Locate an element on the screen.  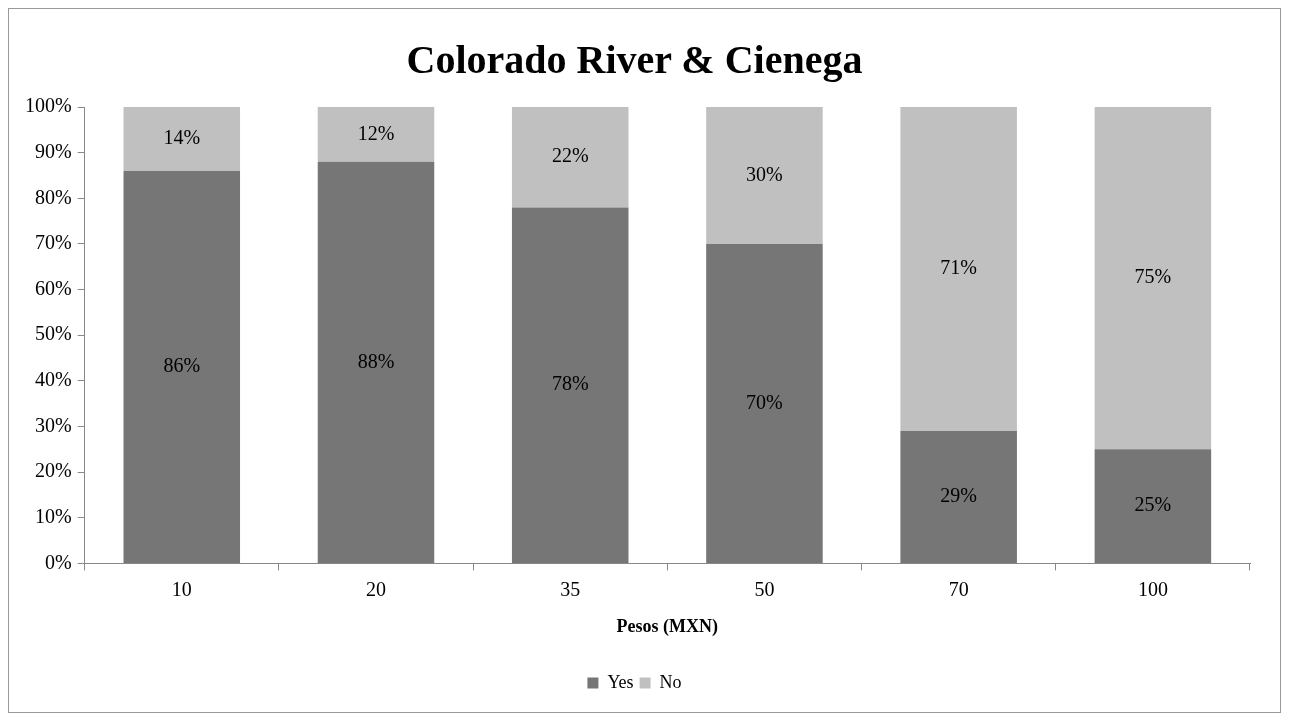
data-label: 12% is located at coordinates (376, 132).